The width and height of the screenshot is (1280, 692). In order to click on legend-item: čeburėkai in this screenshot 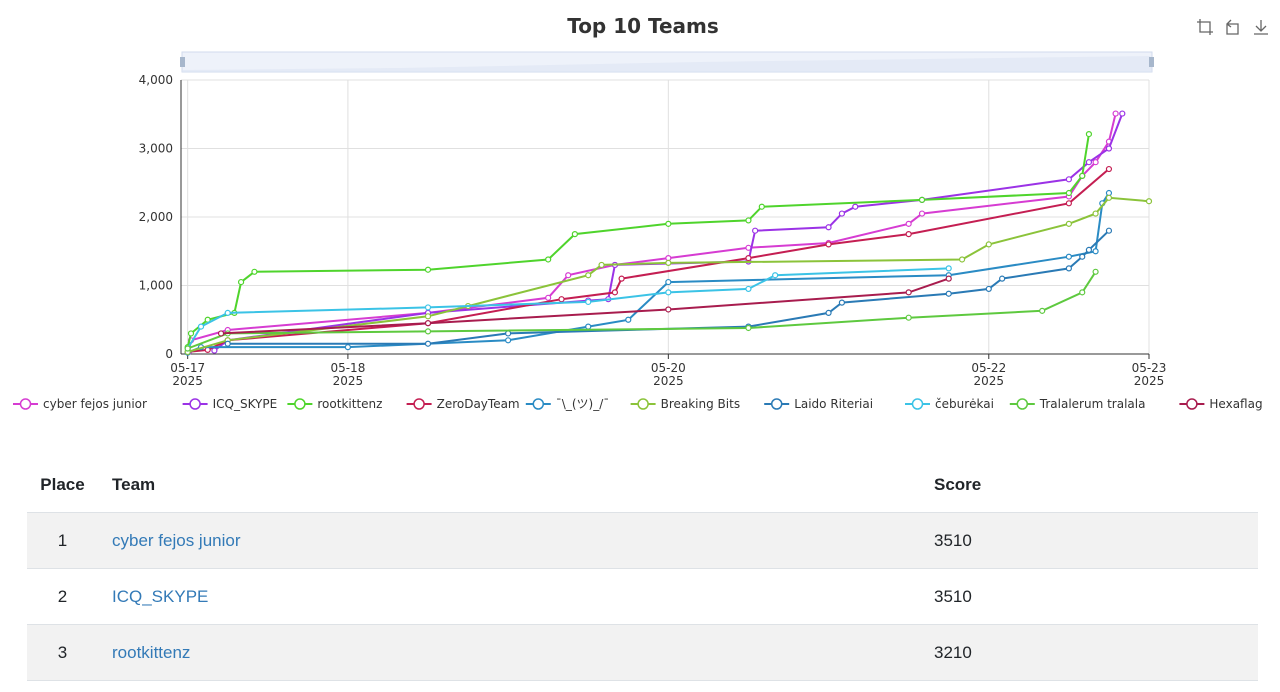, I will do `click(949, 404)`.